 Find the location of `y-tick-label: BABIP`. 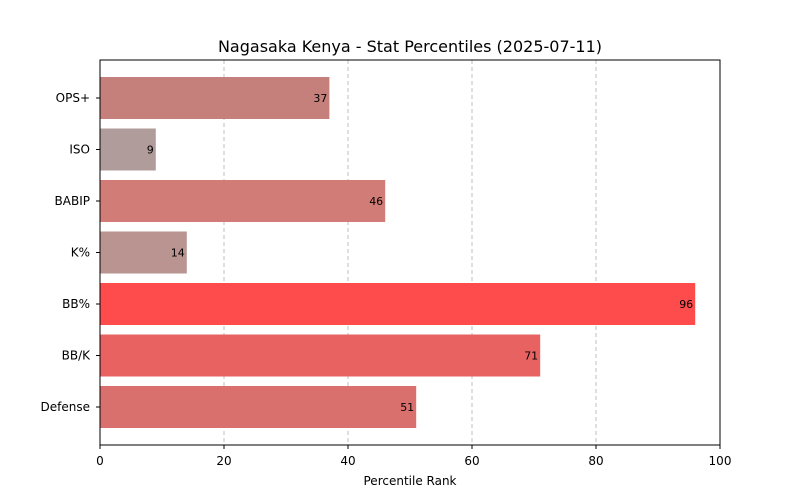

y-tick-label: BABIP is located at coordinates (72, 201).